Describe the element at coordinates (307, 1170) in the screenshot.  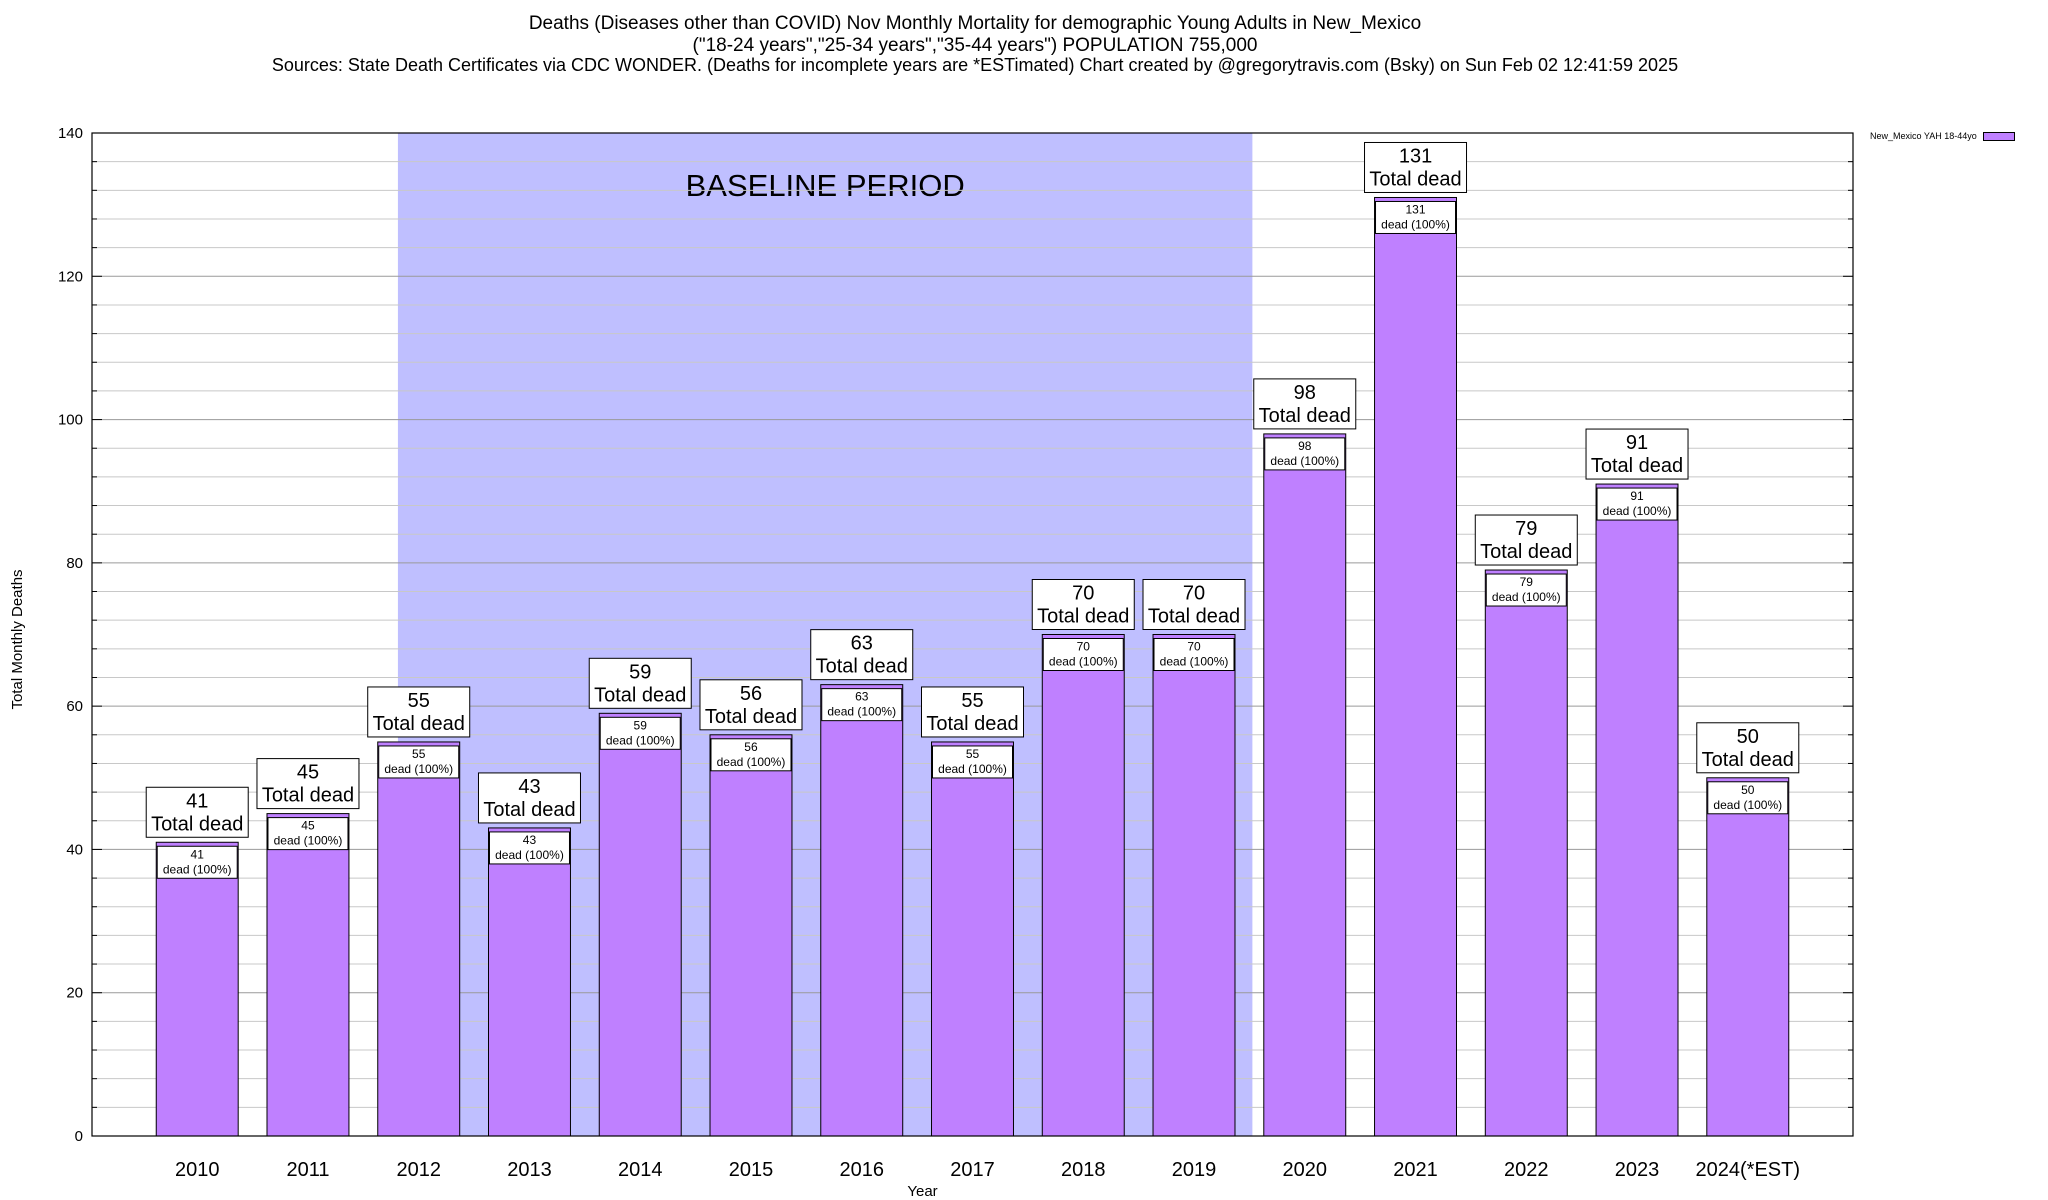
I see `x-tick-label: 2011` at that location.